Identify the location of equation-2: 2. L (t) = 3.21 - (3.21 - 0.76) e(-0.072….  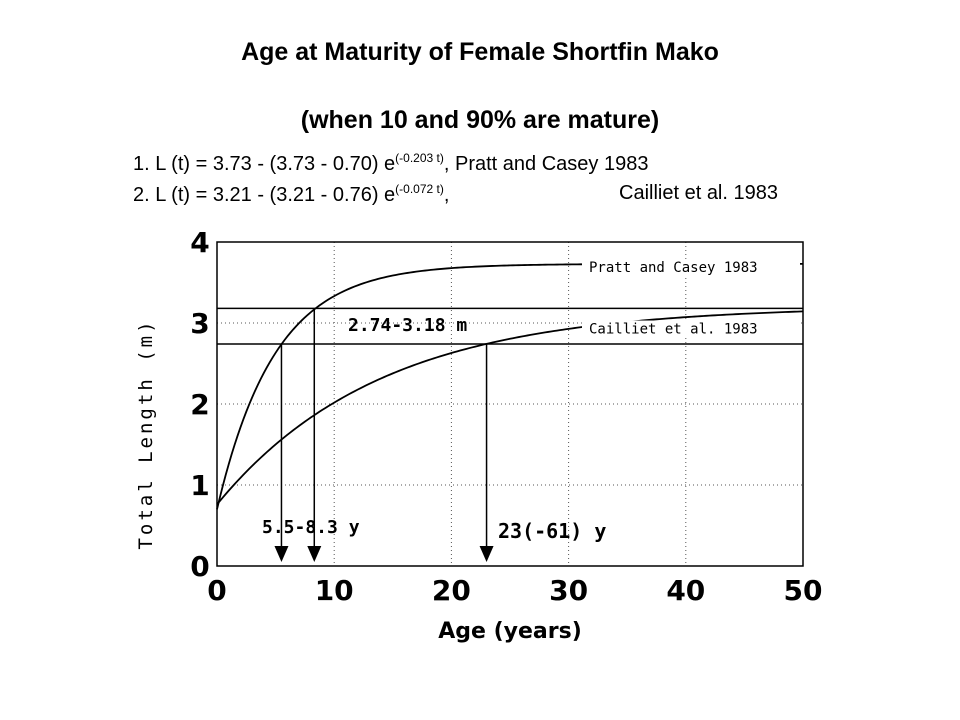
(455, 194).